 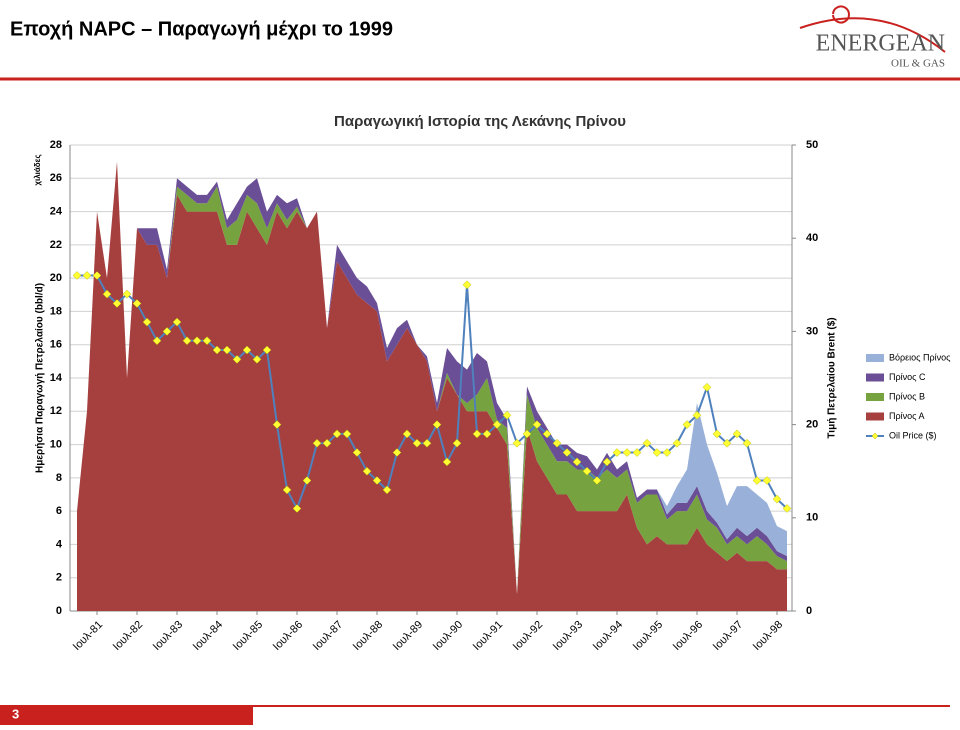 I want to click on y-axis-label: Ημερήσια Παραγωγή Πετρελαίου (bbl/d), so click(x=40, y=378).